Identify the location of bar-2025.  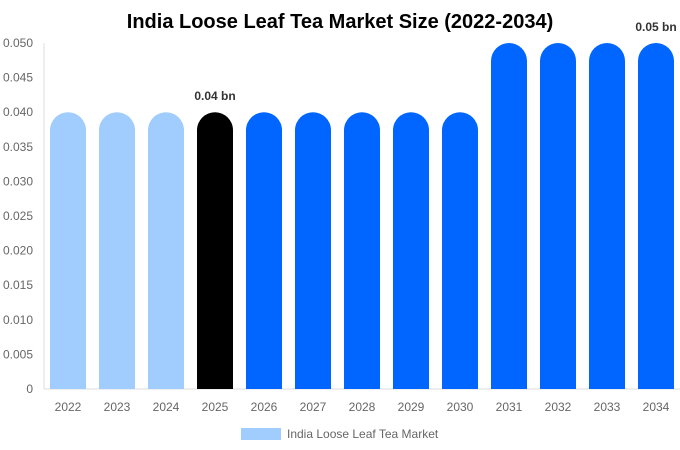
(215, 250).